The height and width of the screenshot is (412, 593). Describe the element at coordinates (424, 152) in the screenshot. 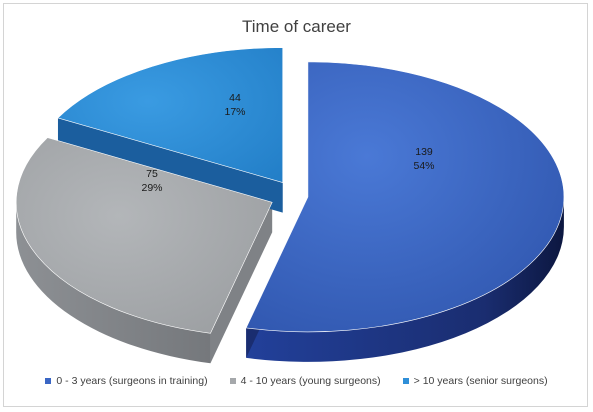

I see `data-label-value-0: 139` at that location.